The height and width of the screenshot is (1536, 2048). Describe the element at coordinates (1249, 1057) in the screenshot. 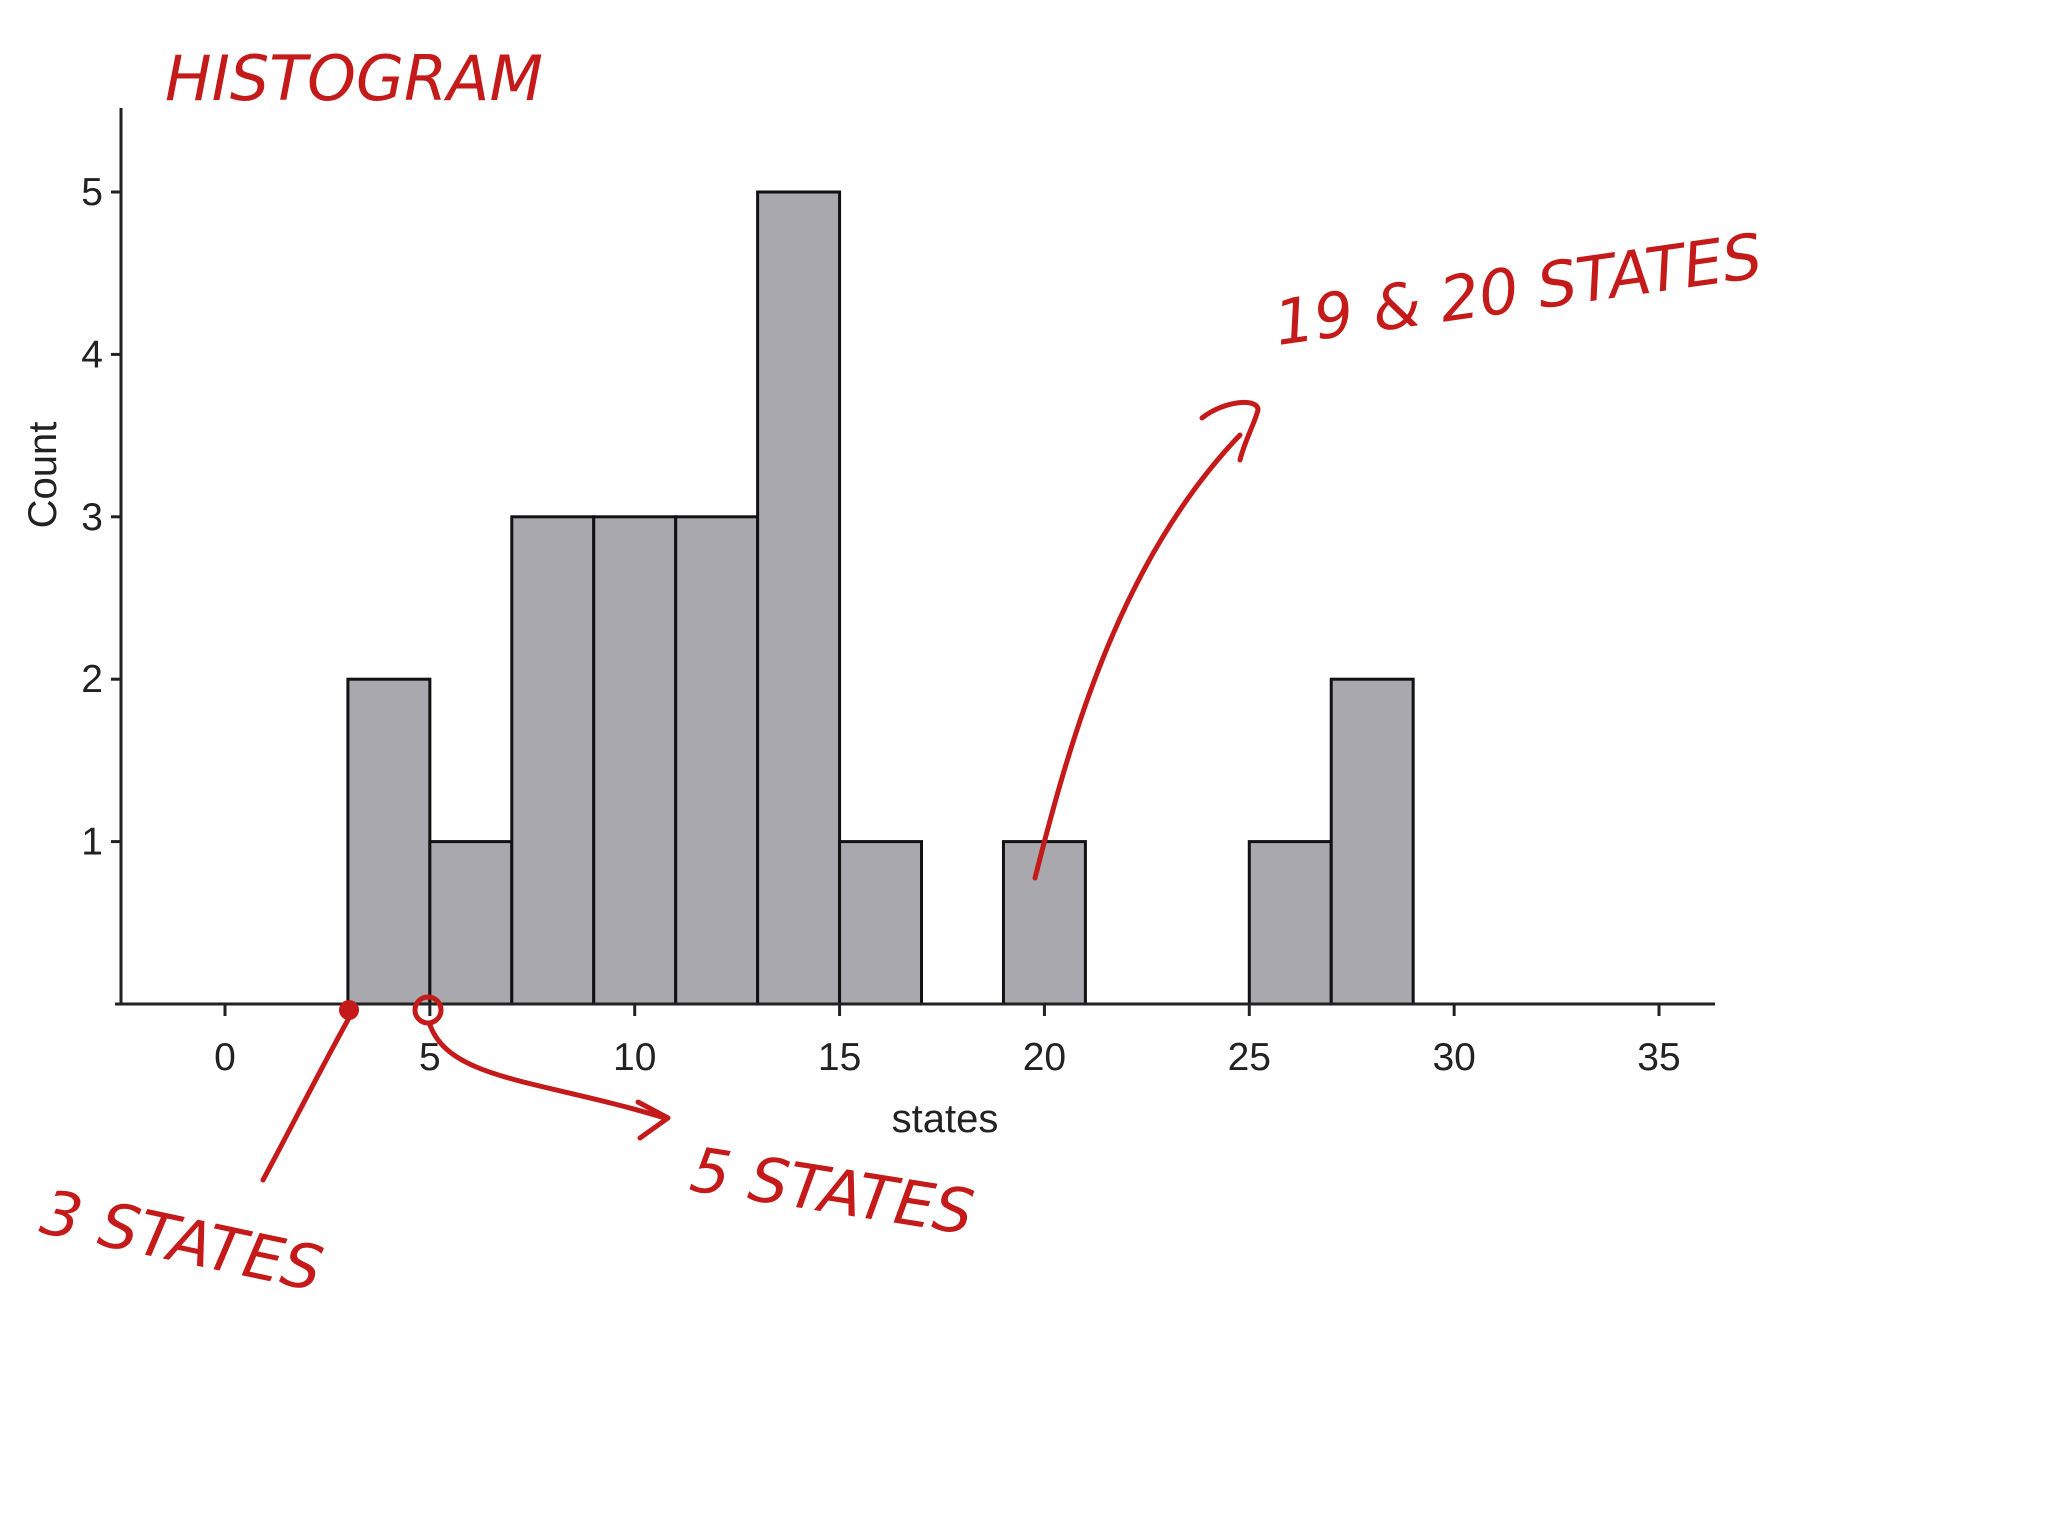

I see `x-tick-label: 25` at that location.